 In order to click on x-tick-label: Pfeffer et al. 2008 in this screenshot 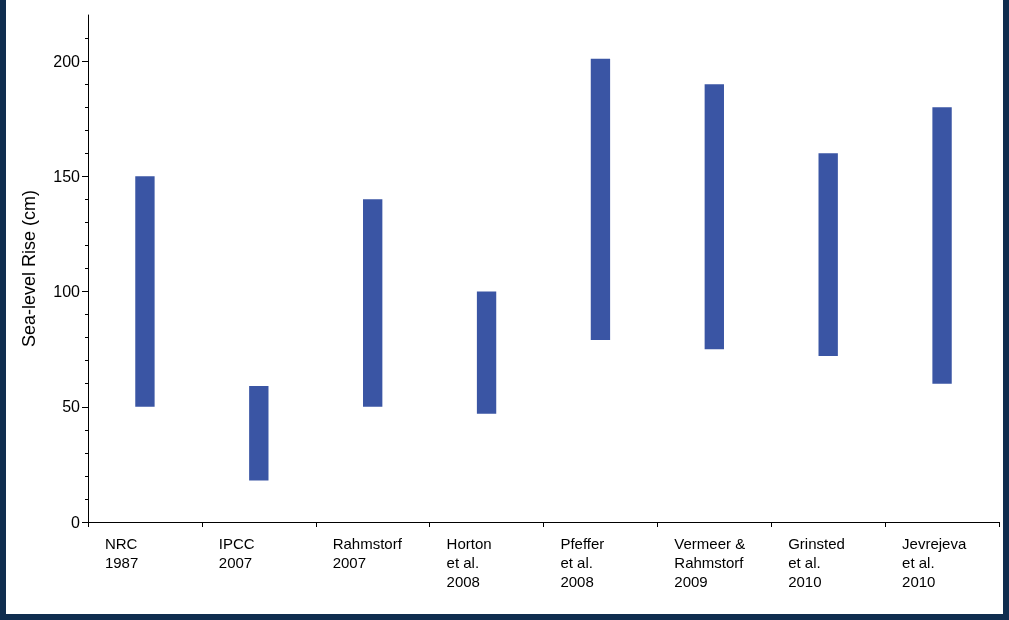, I will do `click(582, 562)`.